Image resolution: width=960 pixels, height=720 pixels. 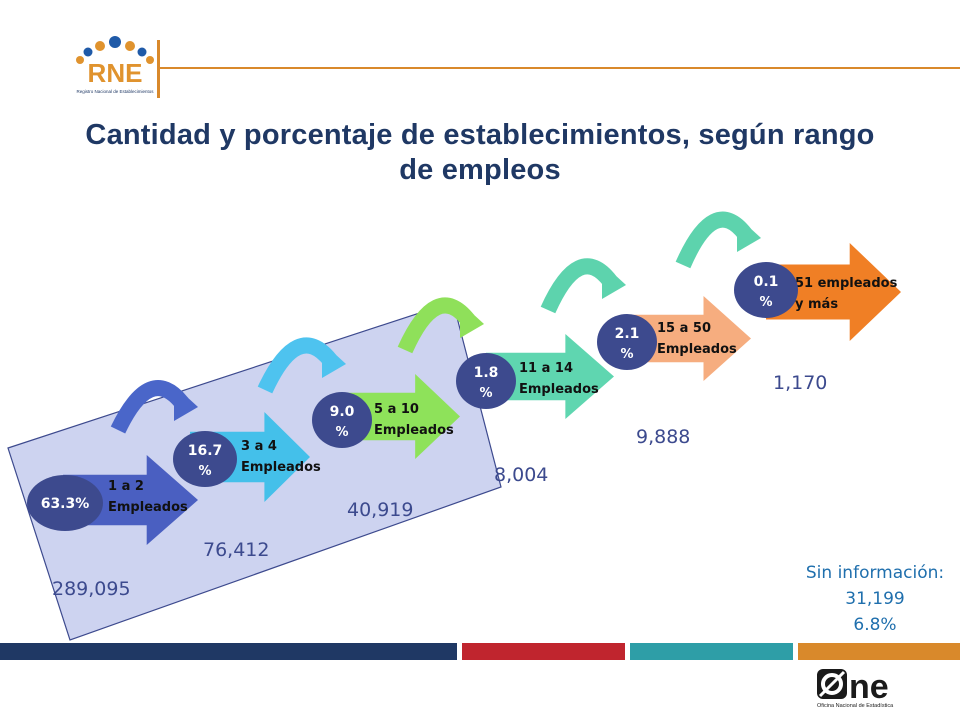 I want to click on percent-value: 2.1, so click(x=627, y=334).